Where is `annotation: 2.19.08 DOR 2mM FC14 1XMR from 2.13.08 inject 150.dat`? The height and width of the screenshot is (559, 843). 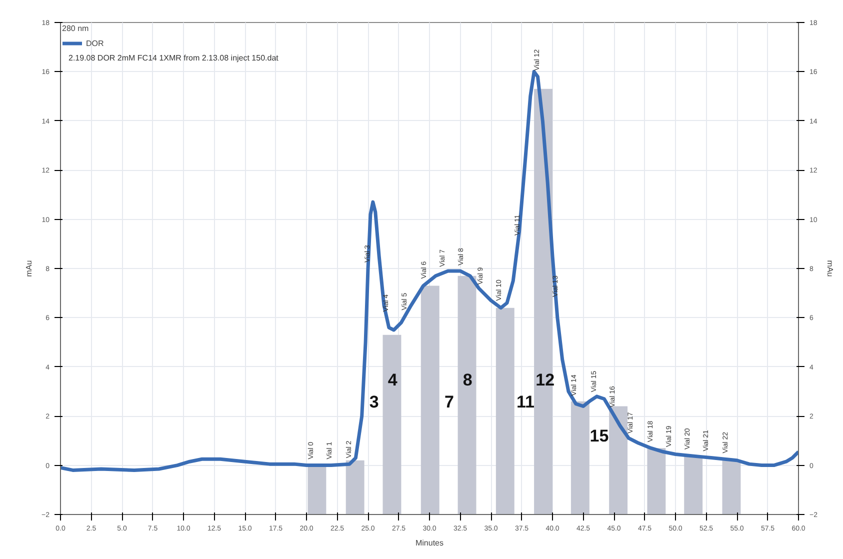
annotation: 2.19.08 DOR 2mM FC14 1XMR from 2.13.08 inject 150.dat is located at coordinates (174, 58).